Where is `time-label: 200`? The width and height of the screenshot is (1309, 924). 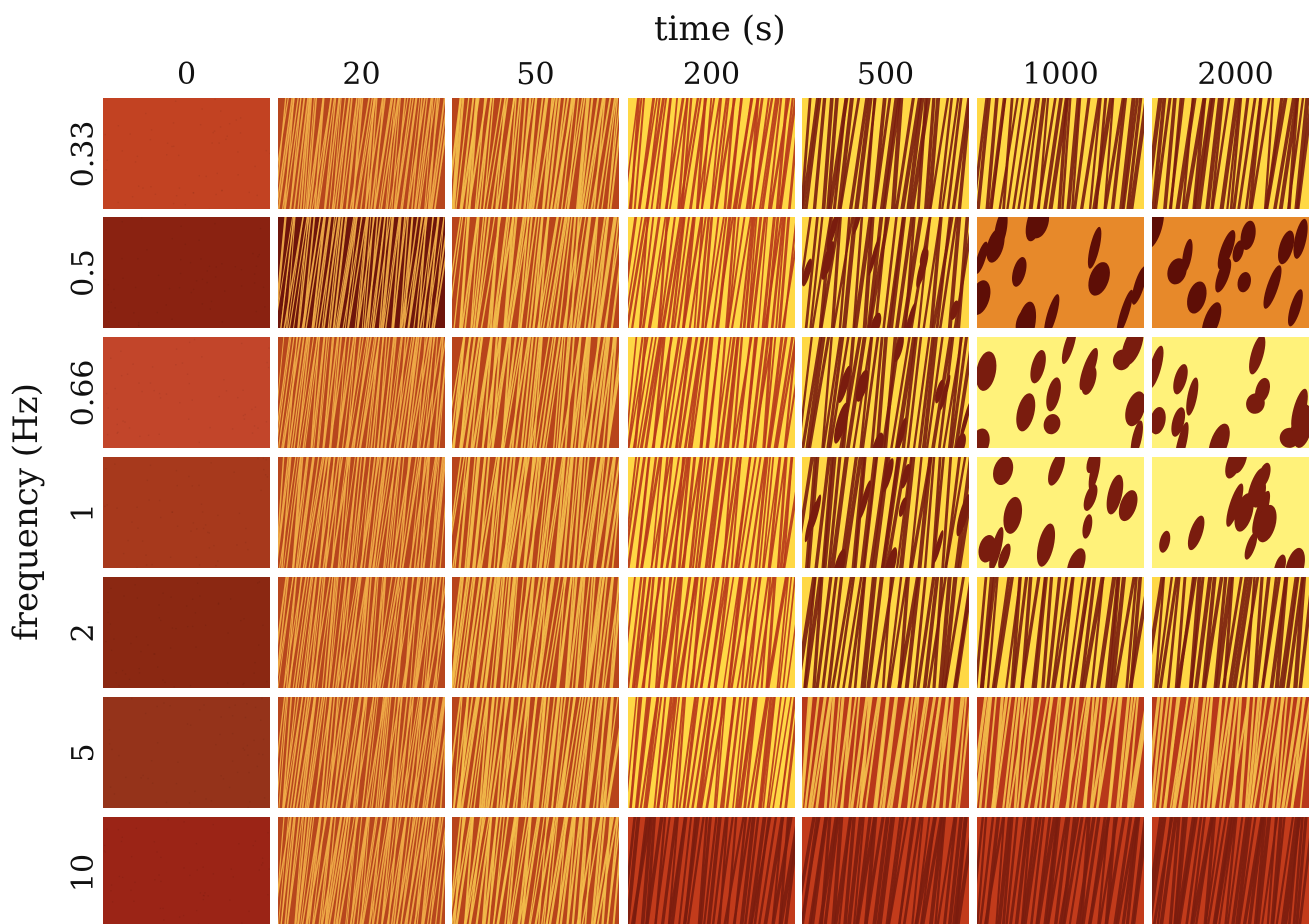 time-label: 200 is located at coordinates (711, 74).